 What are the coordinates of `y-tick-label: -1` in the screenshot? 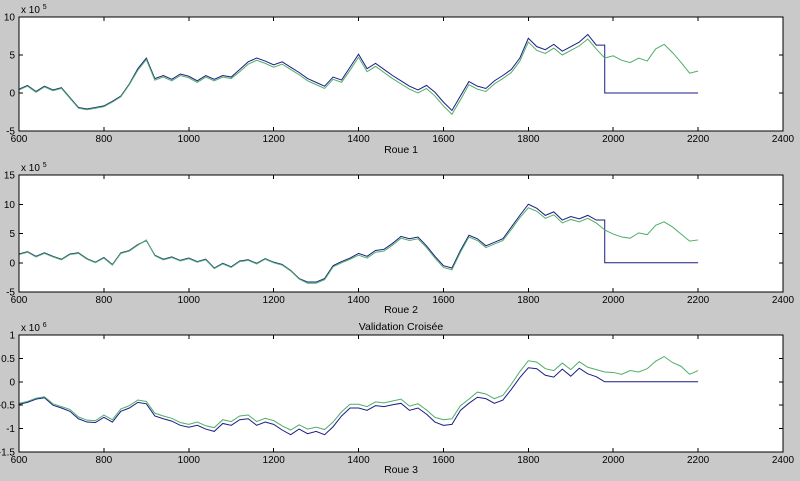 It's located at (10, 429).